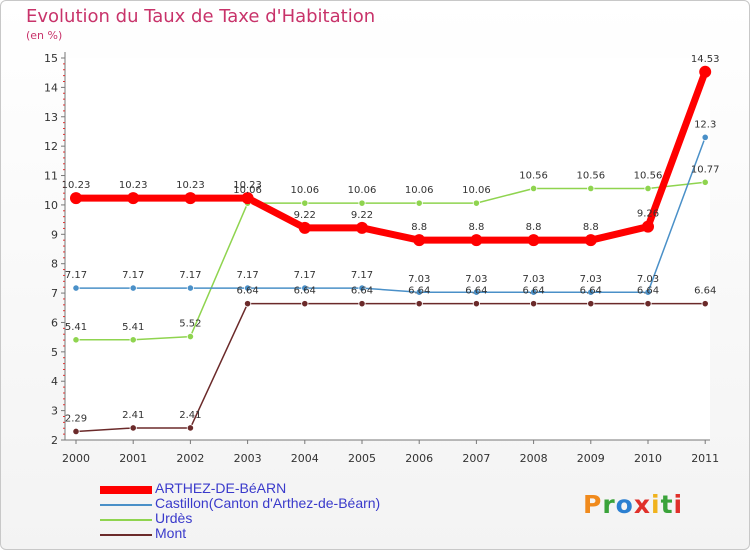 The image size is (750, 550). Describe the element at coordinates (642, 504) in the screenshot. I see `logo-letter: x` at that location.